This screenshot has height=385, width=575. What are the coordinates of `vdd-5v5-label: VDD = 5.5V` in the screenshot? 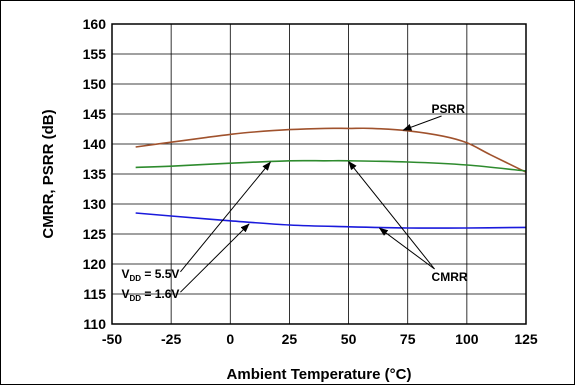 It's located at (150, 275).